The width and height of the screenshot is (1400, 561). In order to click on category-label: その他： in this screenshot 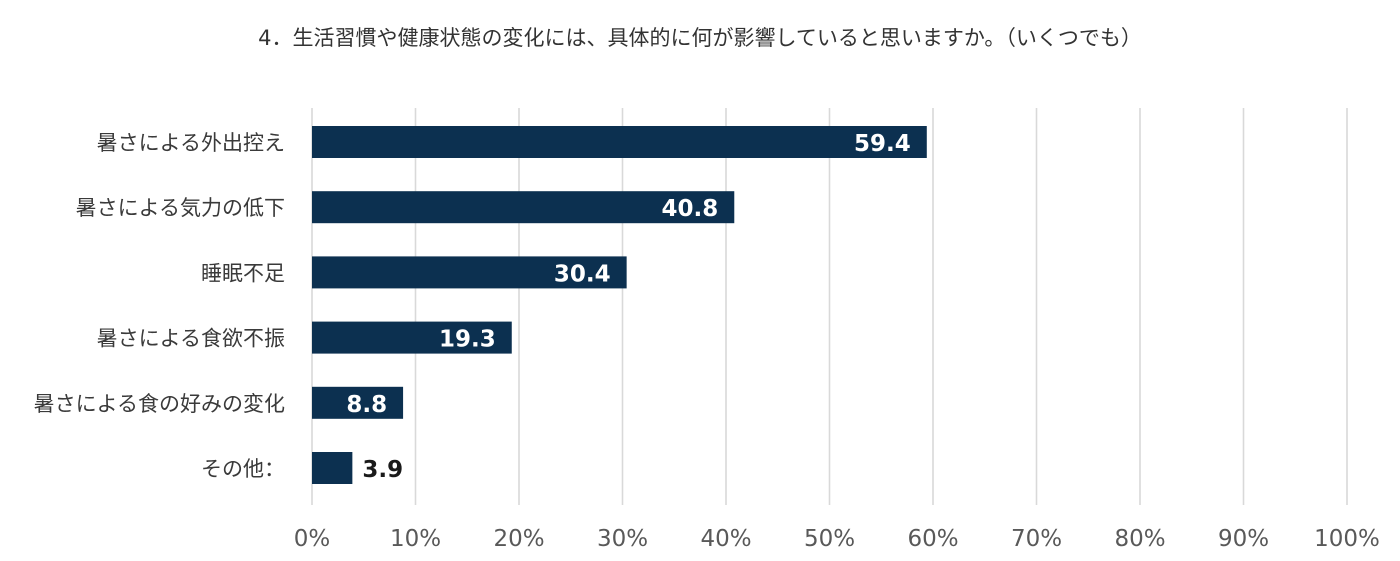, I will do `click(243, 469)`.